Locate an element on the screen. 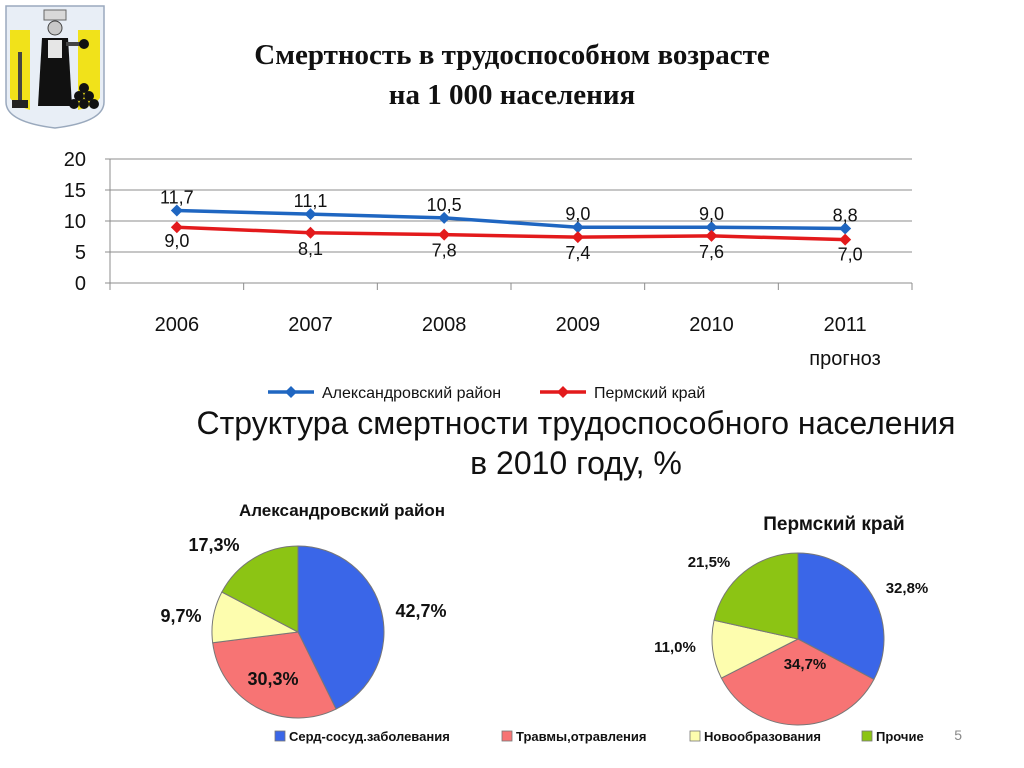 The width and height of the screenshot is (1024, 768). pie-chart-perm: 32,8% 34,7% 11,0% 21,5% is located at coordinates (791, 639).